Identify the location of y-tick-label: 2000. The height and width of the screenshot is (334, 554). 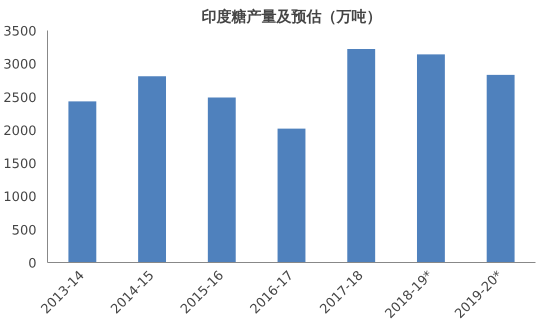
(20, 131).